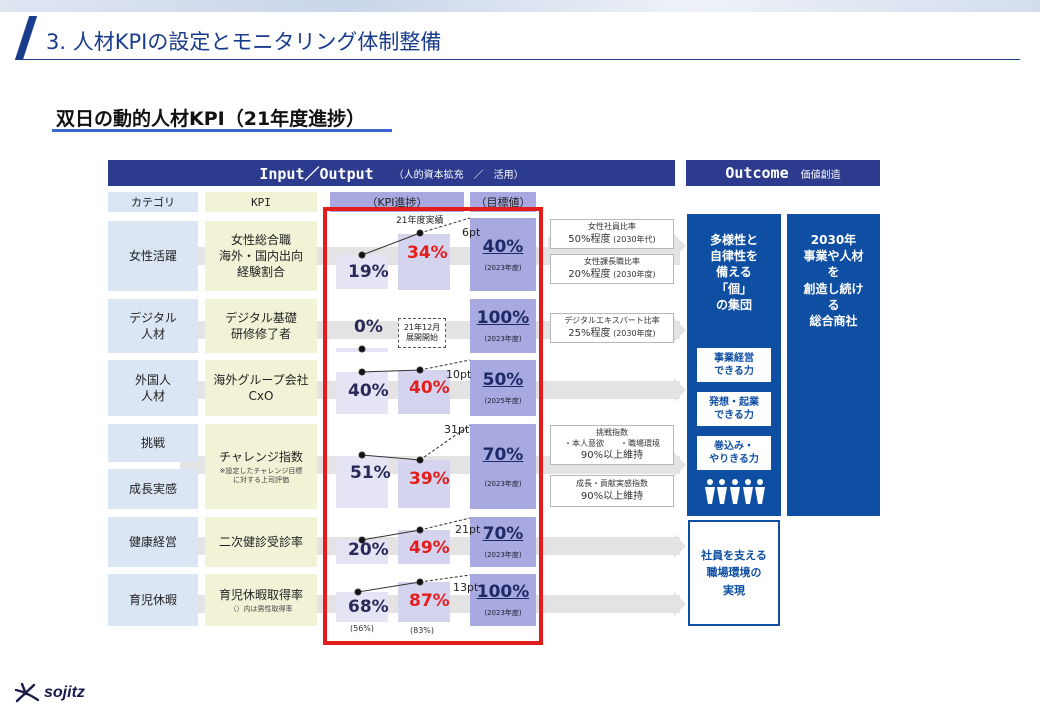  What do you see at coordinates (260, 594) in the screenshot?
I see `kpi-label: 育児休暇取得率` at bounding box center [260, 594].